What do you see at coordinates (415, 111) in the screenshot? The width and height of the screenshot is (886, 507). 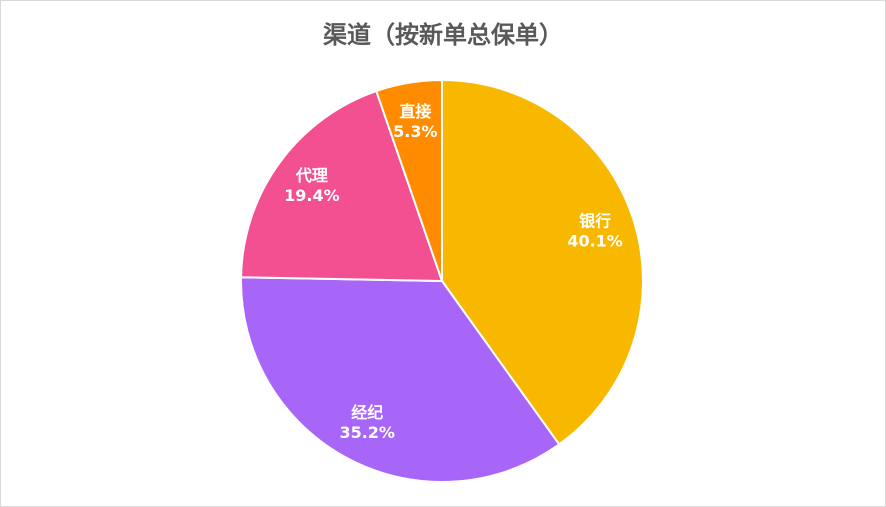 I see `slice-label: 直接` at bounding box center [415, 111].